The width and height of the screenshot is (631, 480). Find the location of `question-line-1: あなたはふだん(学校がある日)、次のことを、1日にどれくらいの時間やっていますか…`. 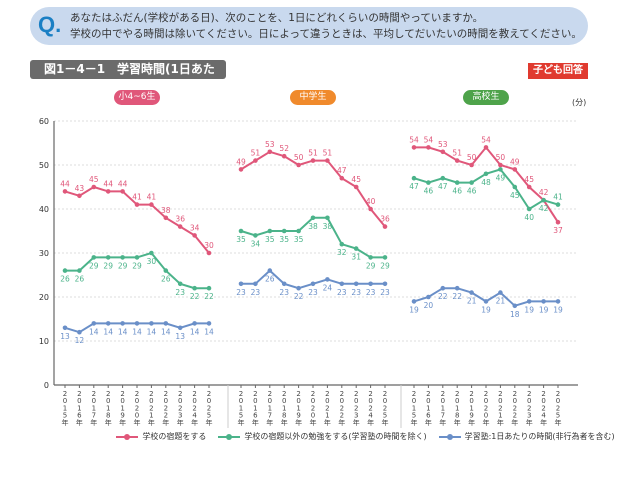

question-line-1: あなたはふだん(学校がある日)、次のことを、1日にどれくらいの時間やっていますか… is located at coordinates (277, 18).